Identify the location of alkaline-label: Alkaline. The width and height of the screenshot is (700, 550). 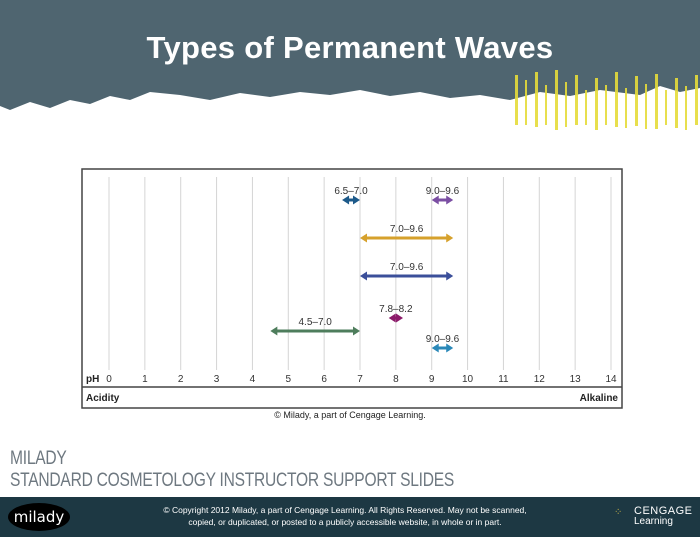
(599, 398).